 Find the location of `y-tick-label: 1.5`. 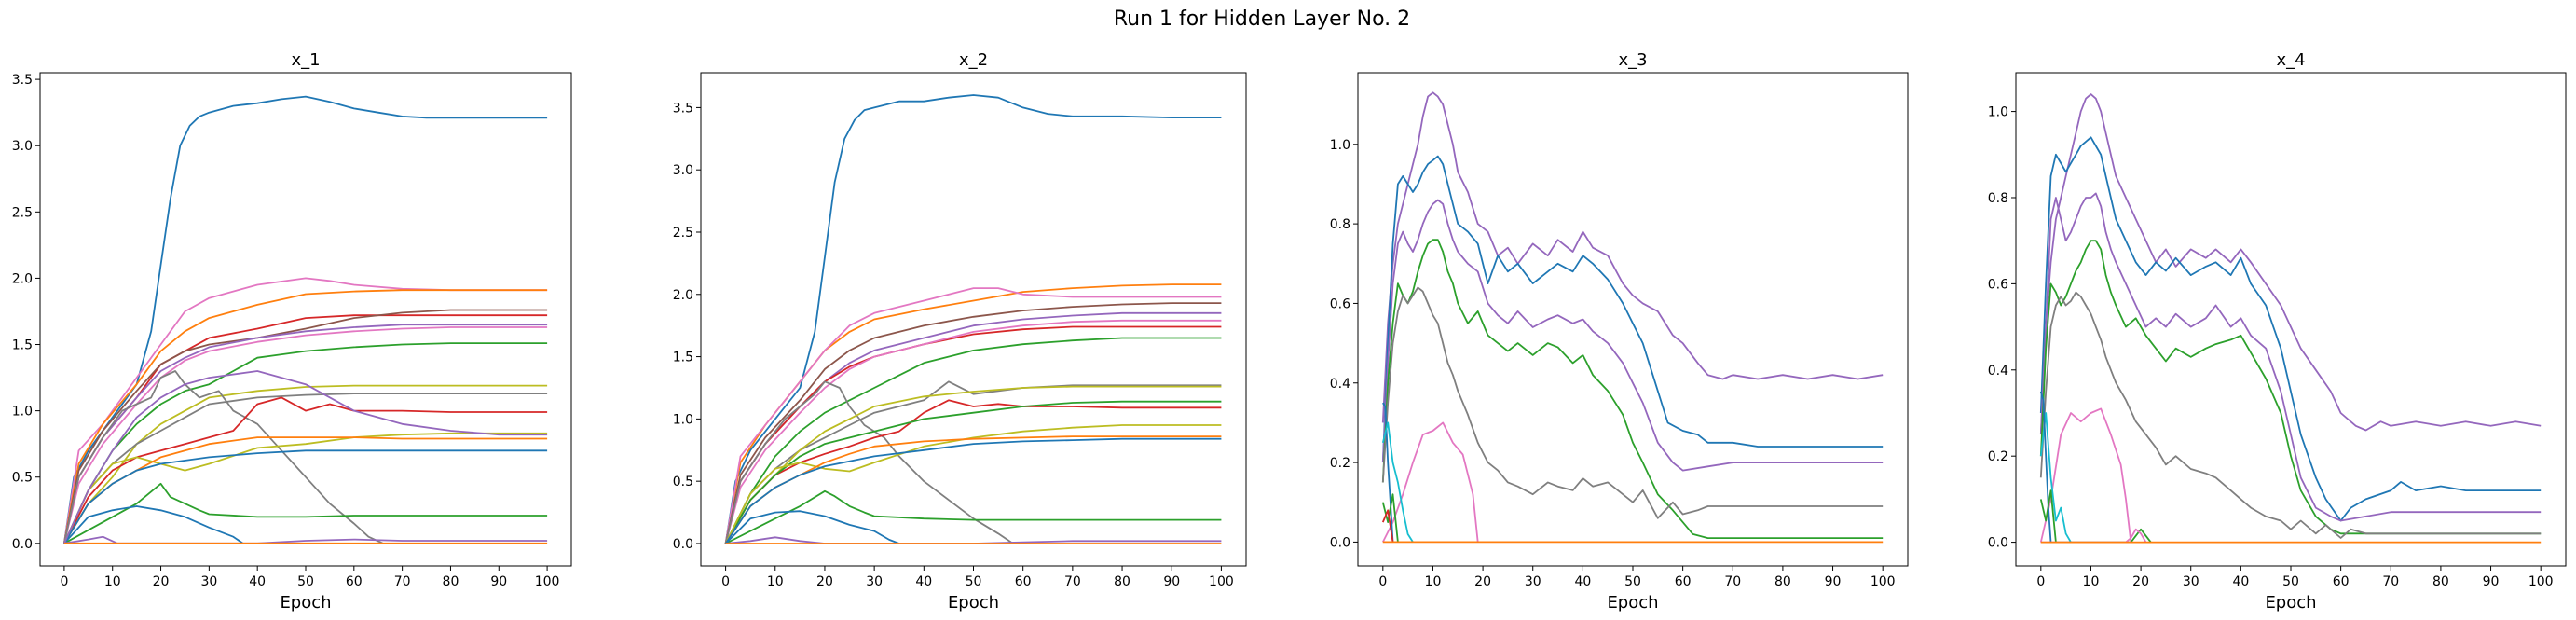

y-tick-label: 1.5 is located at coordinates (683, 358).